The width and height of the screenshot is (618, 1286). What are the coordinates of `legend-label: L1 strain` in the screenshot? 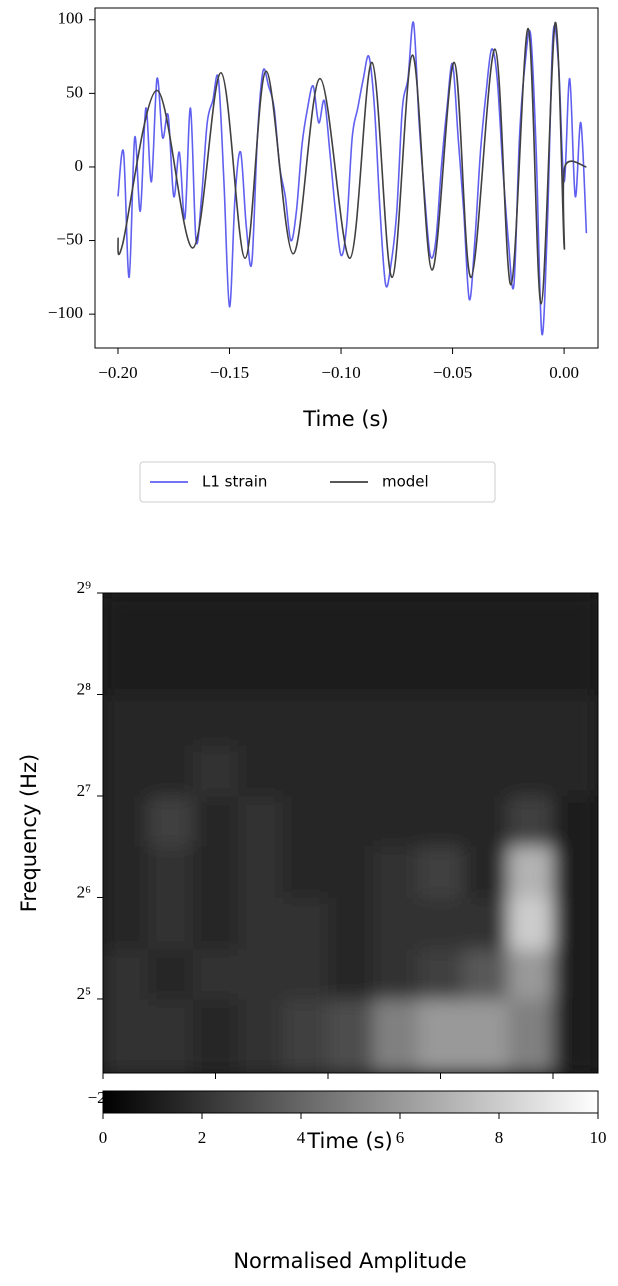 It's located at (234, 482).